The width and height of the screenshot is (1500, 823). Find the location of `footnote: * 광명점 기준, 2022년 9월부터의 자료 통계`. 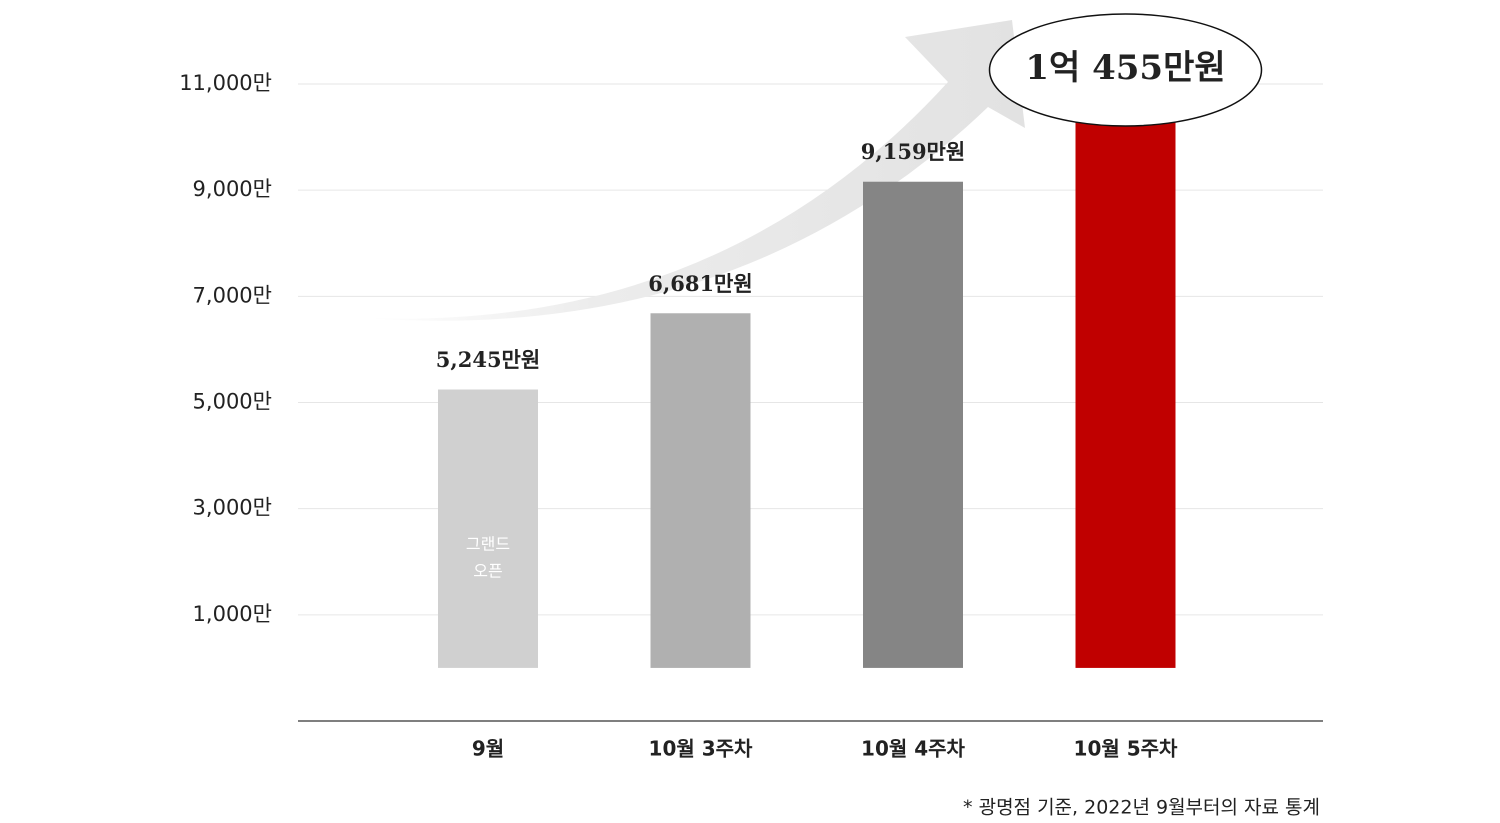

footnote: * 광명점 기준, 2022년 9월부터의 자료 통계 is located at coordinates (1141, 808).